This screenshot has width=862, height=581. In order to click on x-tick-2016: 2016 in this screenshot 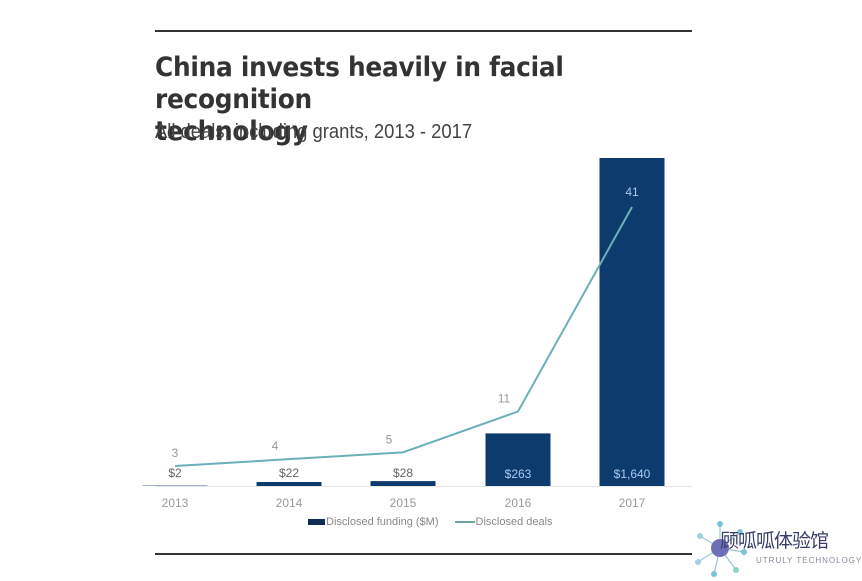, I will do `click(518, 503)`.